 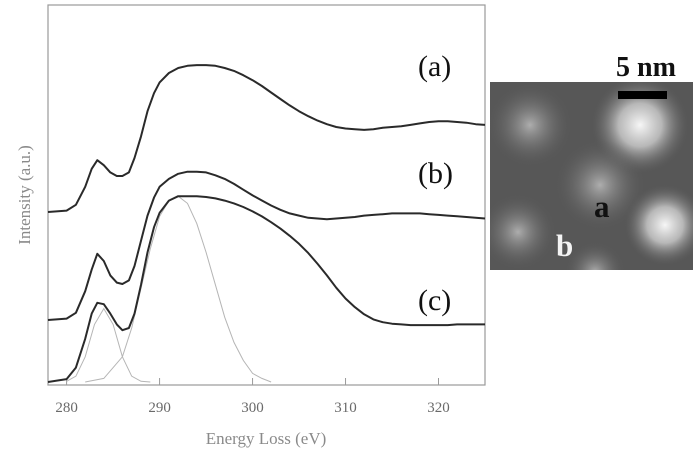 What do you see at coordinates (252, 408) in the screenshot?
I see `x-tick-label: 300` at bounding box center [252, 408].